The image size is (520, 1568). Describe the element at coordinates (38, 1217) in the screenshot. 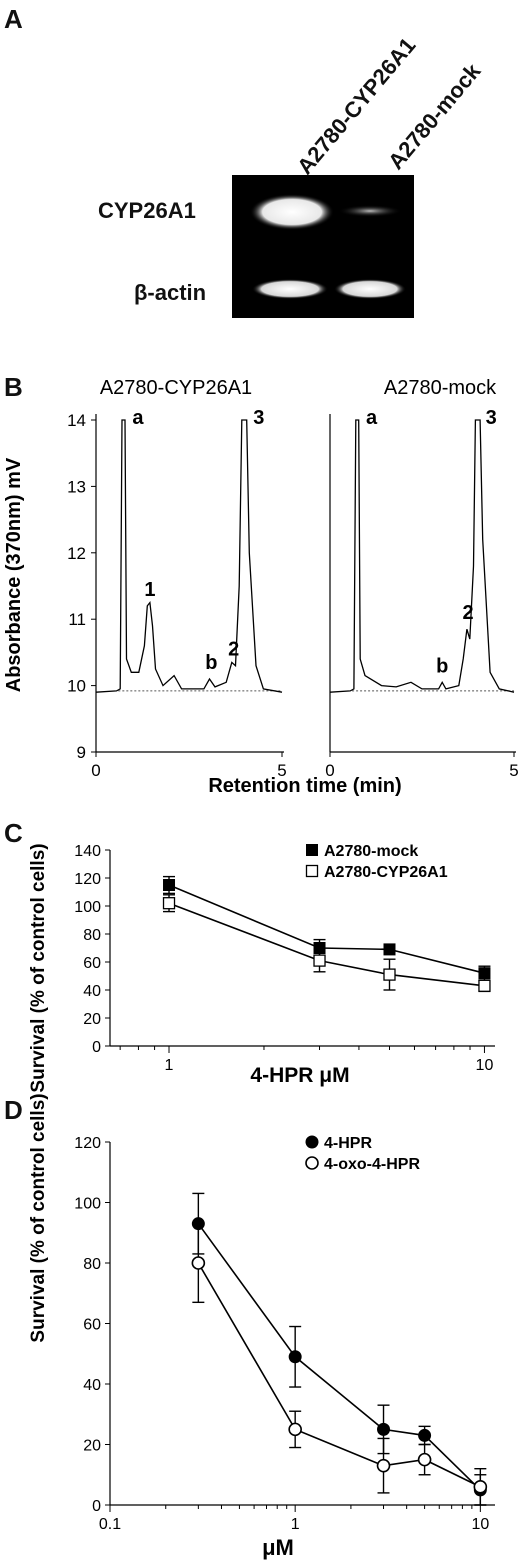

I see `chart-d-ylabel: Survival (% of control cells)` at that location.